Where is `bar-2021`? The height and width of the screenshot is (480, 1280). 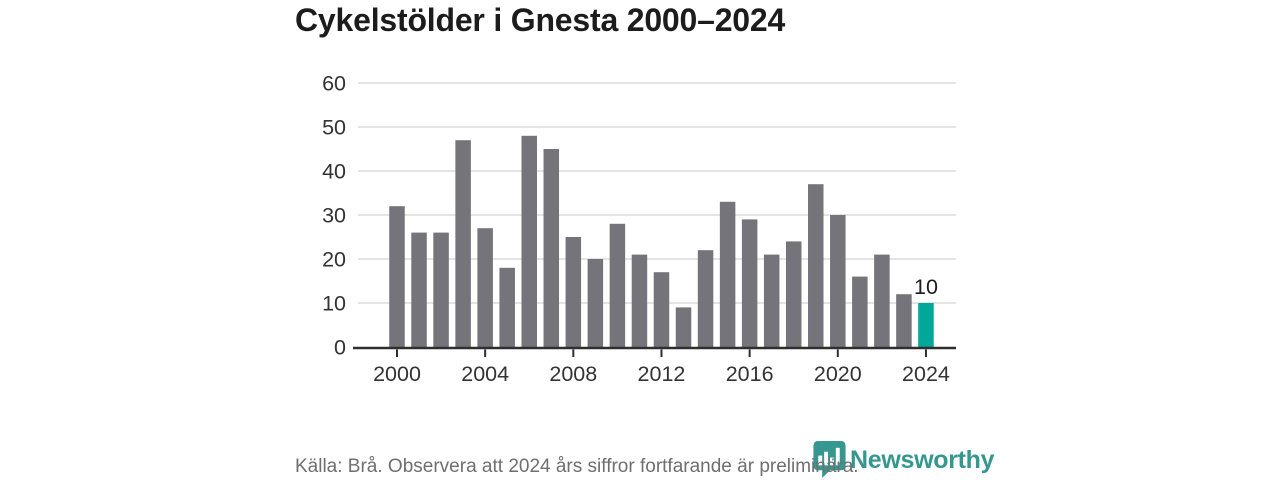
bar-2021 is located at coordinates (860, 311).